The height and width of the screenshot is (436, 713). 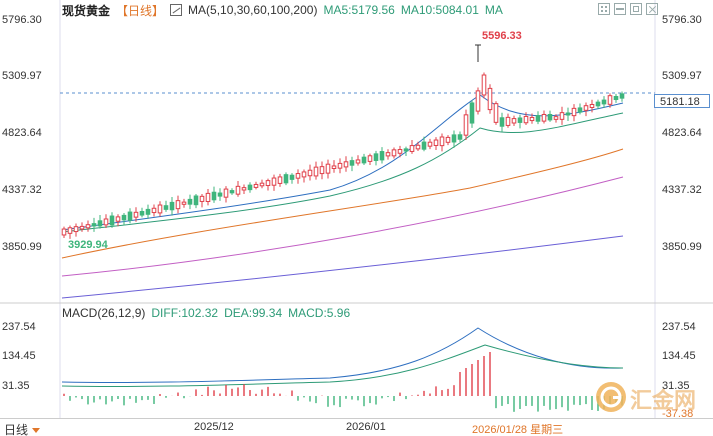 I want to click on macd-right-axis-label: 31.35, so click(x=676, y=386).